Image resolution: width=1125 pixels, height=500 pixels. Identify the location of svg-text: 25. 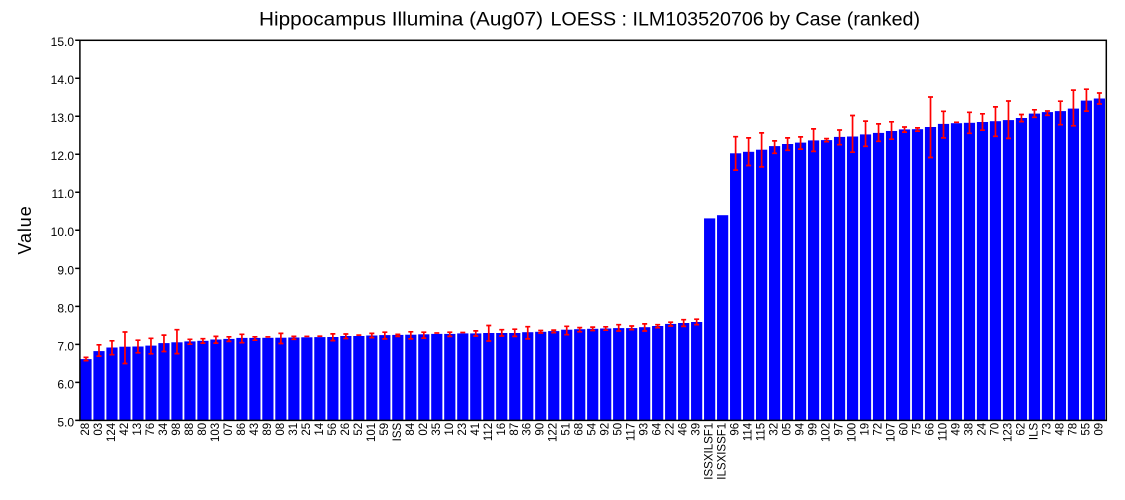
(307, 429).